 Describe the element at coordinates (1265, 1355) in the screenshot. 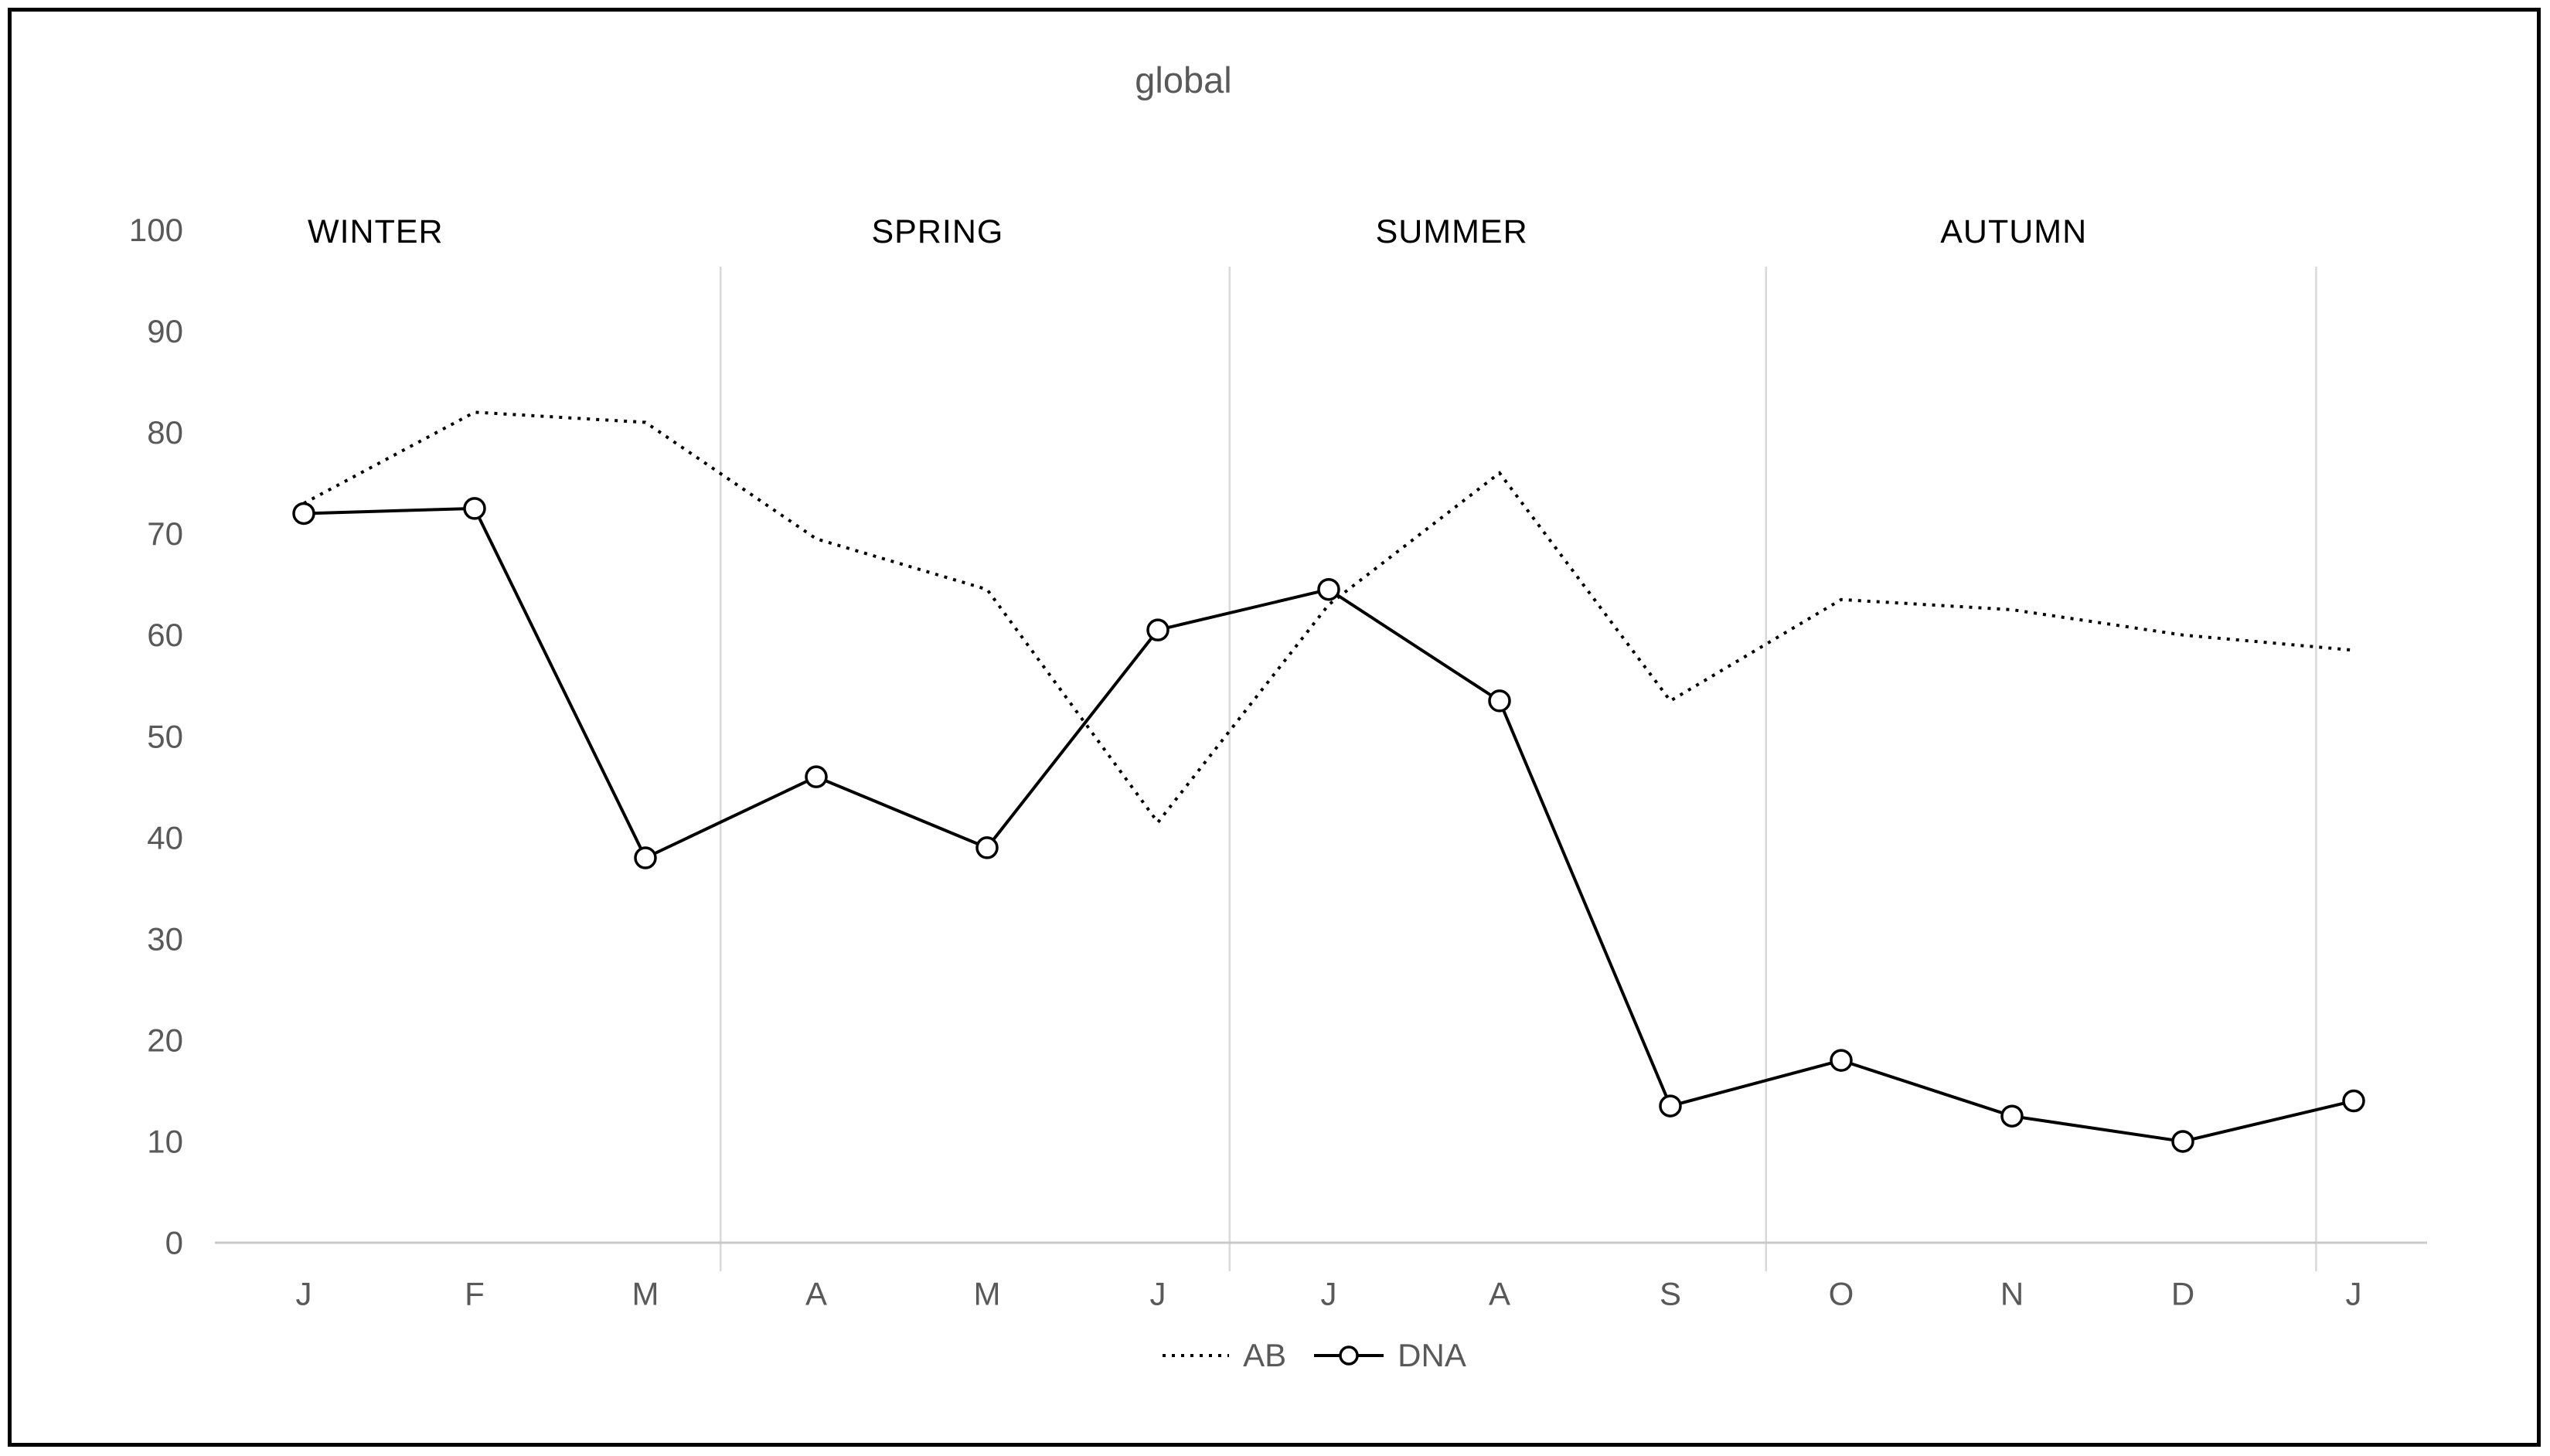

I see `legend-label-ab: AB` at that location.